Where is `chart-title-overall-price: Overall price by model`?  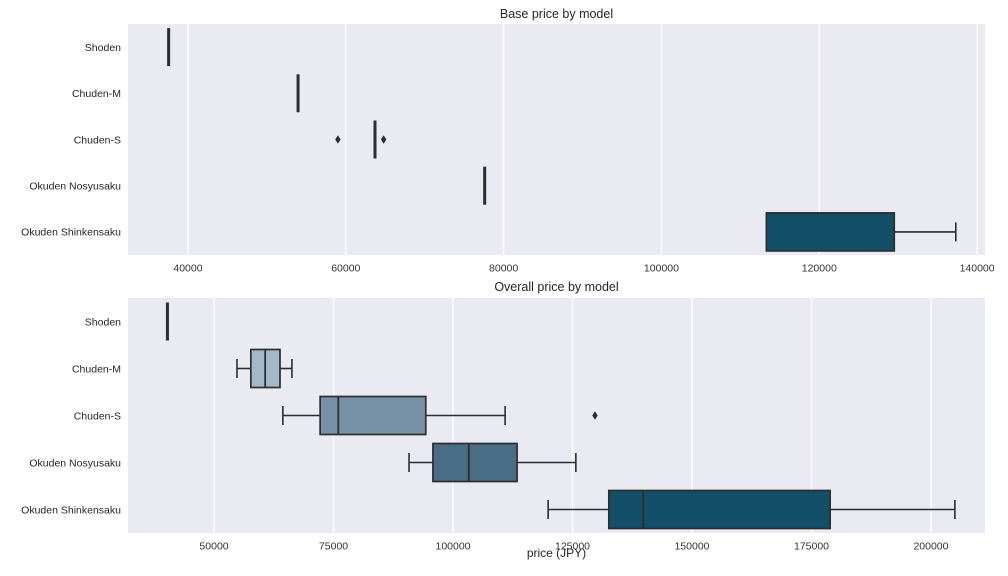 chart-title-overall-price: Overall price by model is located at coordinates (556, 287).